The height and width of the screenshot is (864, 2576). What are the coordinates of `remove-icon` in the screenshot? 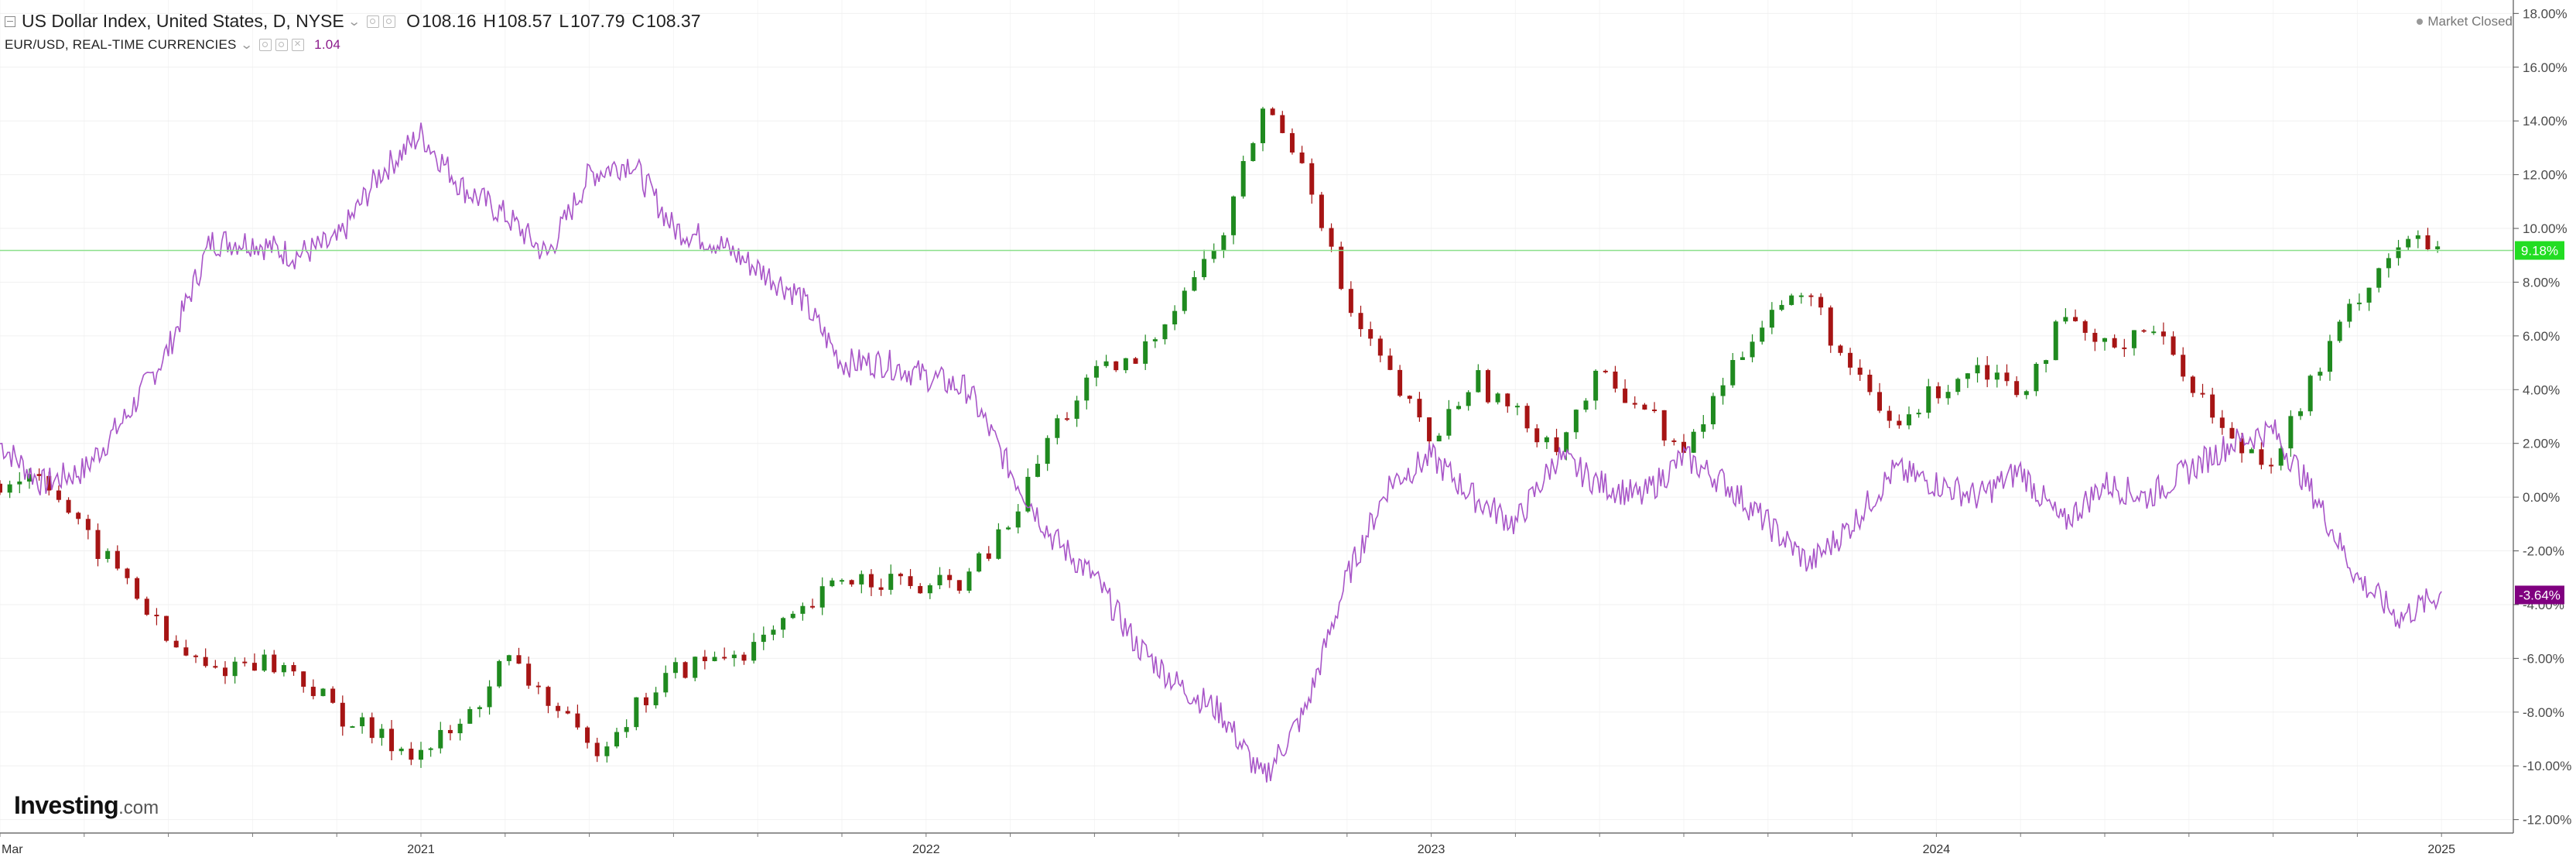 It's located at (299, 44).